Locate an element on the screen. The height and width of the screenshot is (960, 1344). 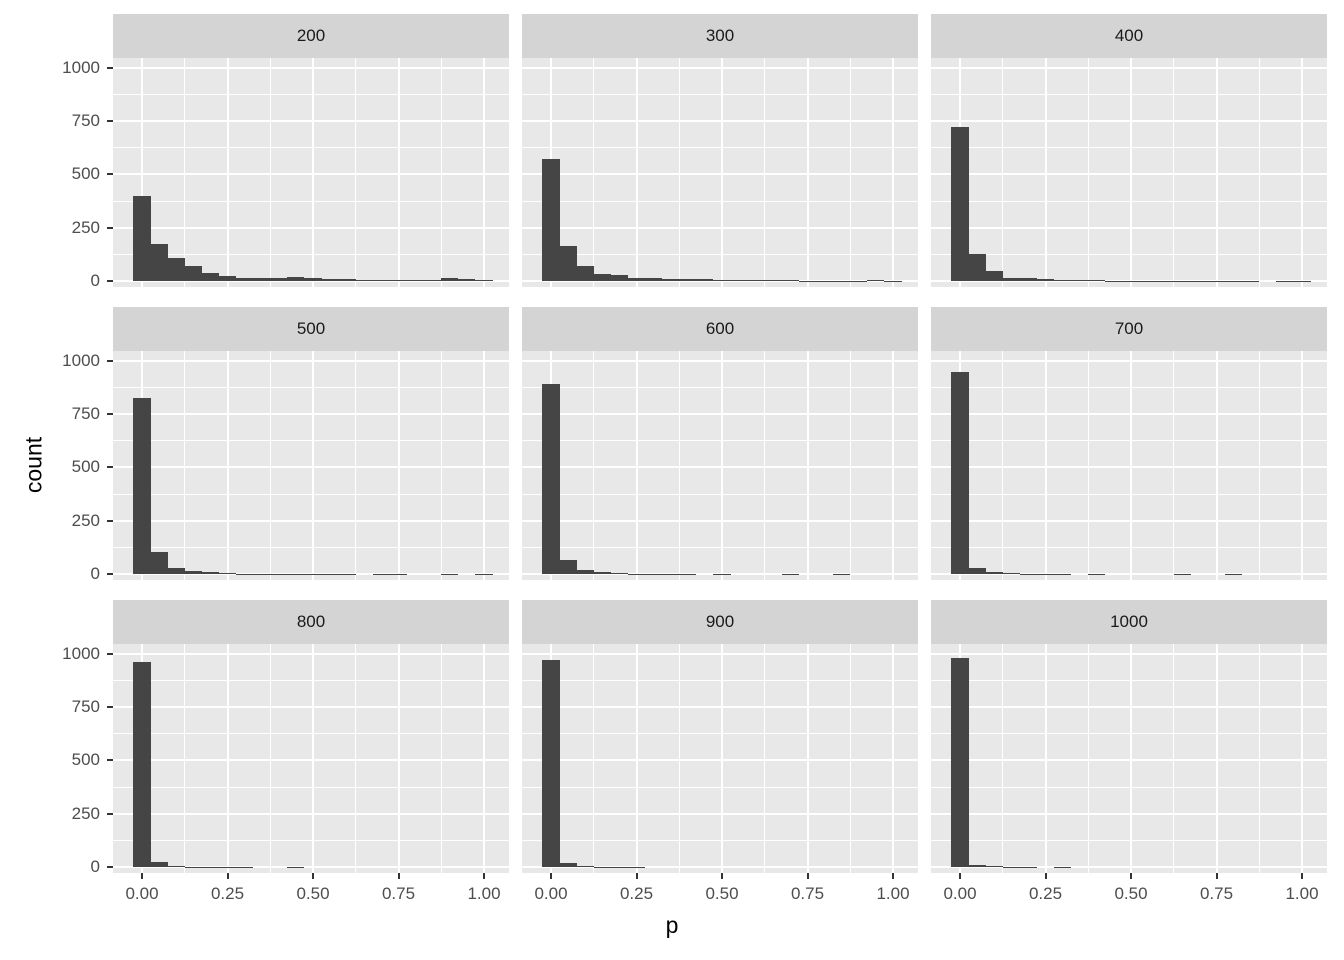
facet-strip: 1000 is located at coordinates (1129, 622).